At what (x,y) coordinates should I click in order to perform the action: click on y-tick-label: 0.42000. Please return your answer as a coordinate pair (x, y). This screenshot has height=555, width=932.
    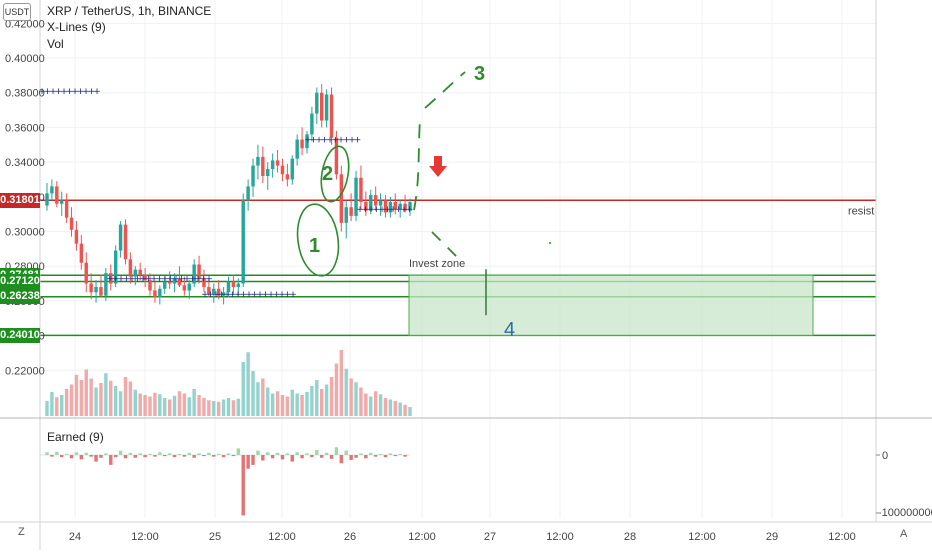
    Looking at the image, I should click on (25, 24).